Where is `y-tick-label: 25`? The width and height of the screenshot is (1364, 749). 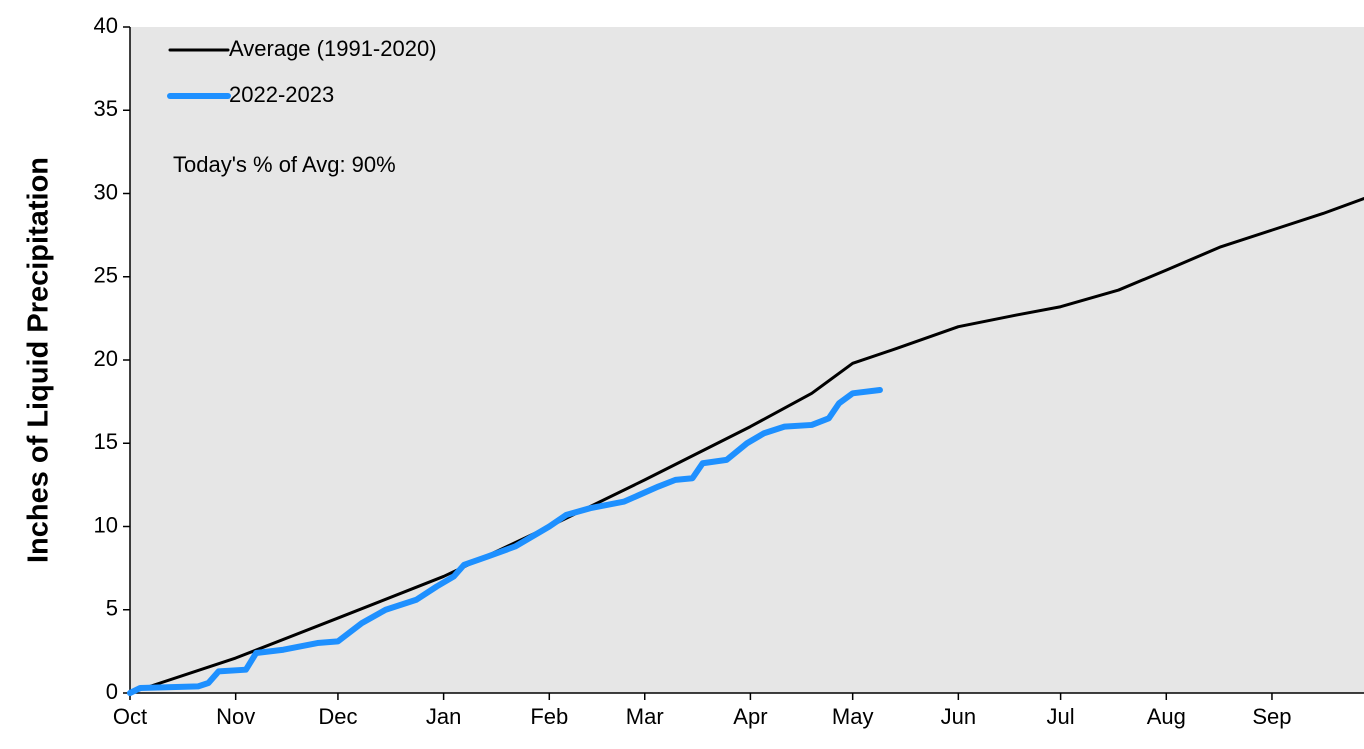 y-tick-label: 25 is located at coordinates (106, 275).